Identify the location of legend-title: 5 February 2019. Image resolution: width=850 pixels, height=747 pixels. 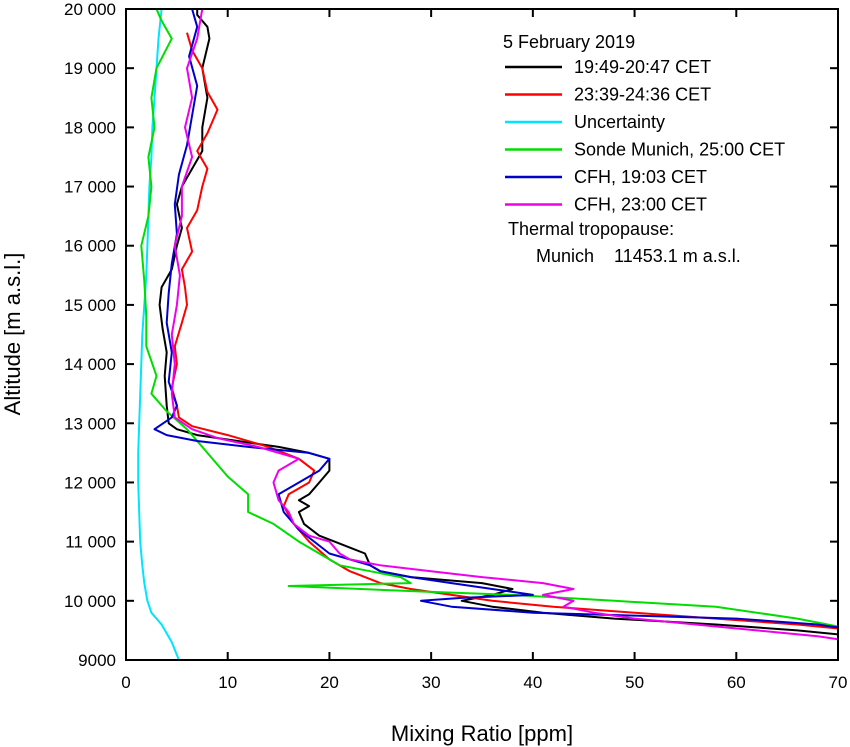
(569, 42).